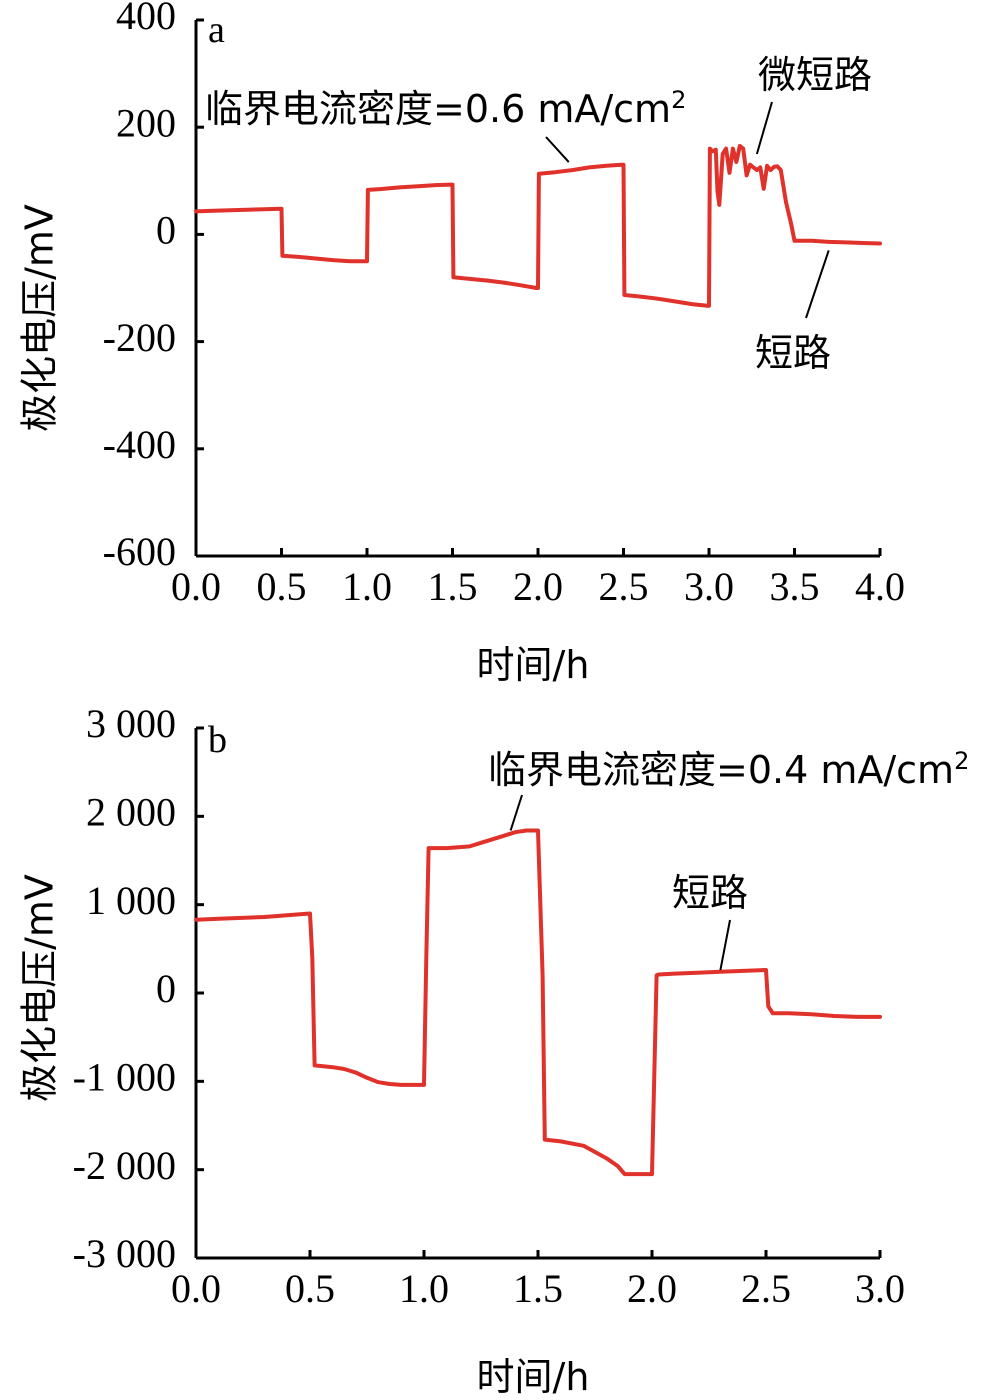 This screenshot has width=1000, height=1400. What do you see at coordinates (310, 1288) in the screenshot?
I see `chart-b-xtick-label: 0.5` at bounding box center [310, 1288].